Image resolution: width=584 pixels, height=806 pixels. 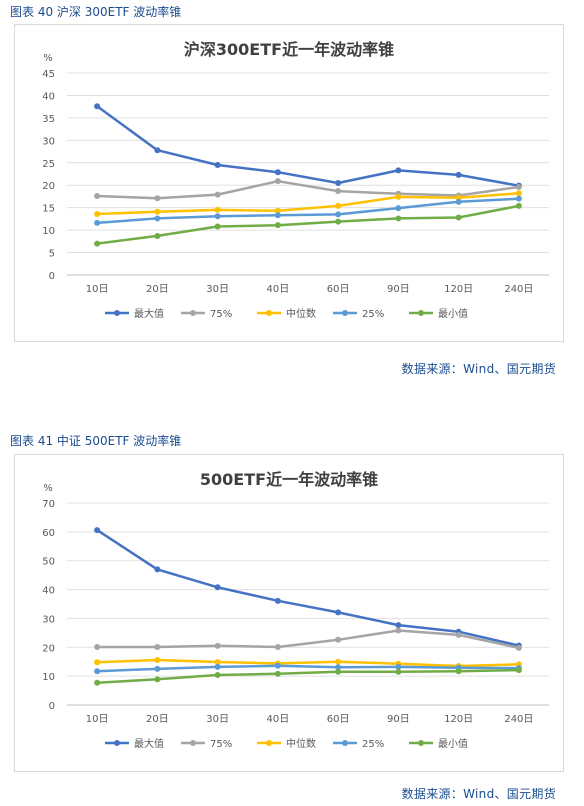 I want to click on x-tick-label: 90日, so click(x=398, y=289).